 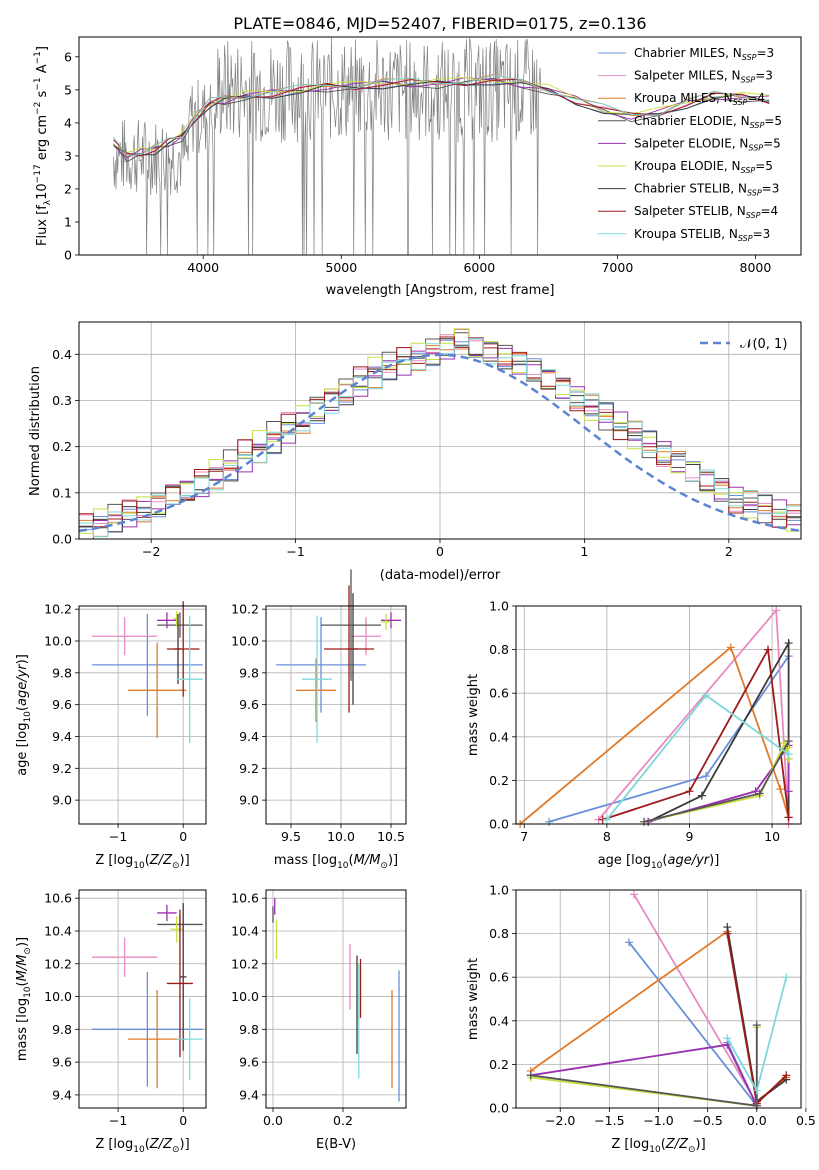 I want to click on label-part: M/M, so click(x=367, y=860).